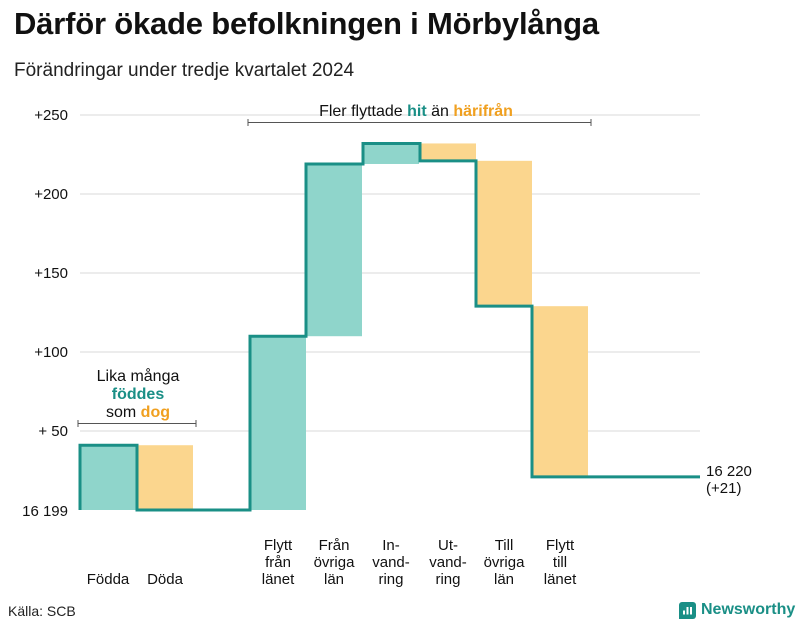 The height and width of the screenshot is (625, 800). I want to click on x-category-label: Till övriga län, so click(505, 562).